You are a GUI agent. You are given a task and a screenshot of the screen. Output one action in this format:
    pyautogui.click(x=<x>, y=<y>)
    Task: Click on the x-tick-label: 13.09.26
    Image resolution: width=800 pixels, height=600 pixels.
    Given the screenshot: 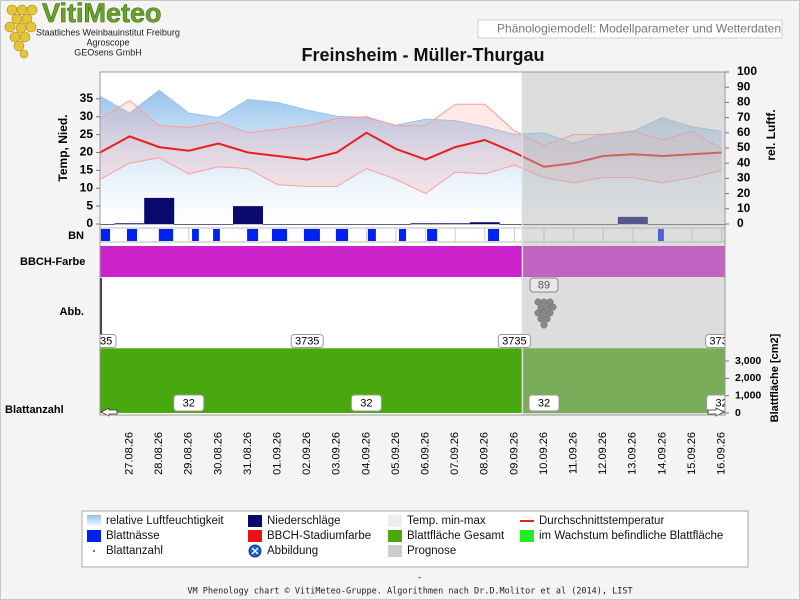 What is the action you would take?
    pyautogui.click(x=633, y=453)
    